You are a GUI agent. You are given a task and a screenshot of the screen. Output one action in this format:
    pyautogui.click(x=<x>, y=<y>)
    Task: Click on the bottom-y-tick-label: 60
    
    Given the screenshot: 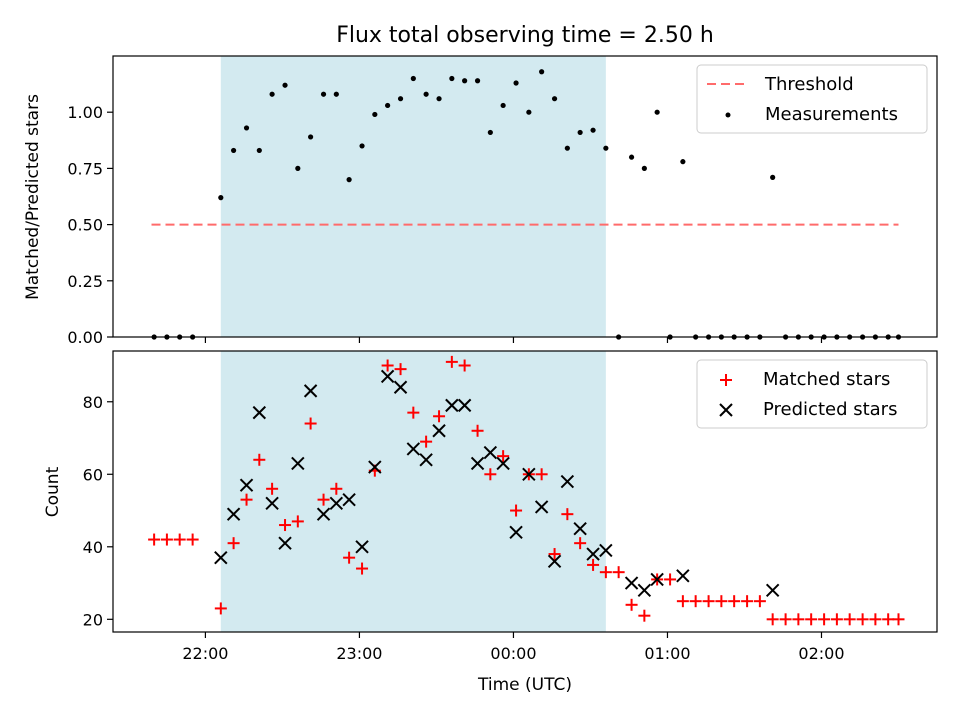 What is the action you would take?
    pyautogui.click(x=93, y=474)
    